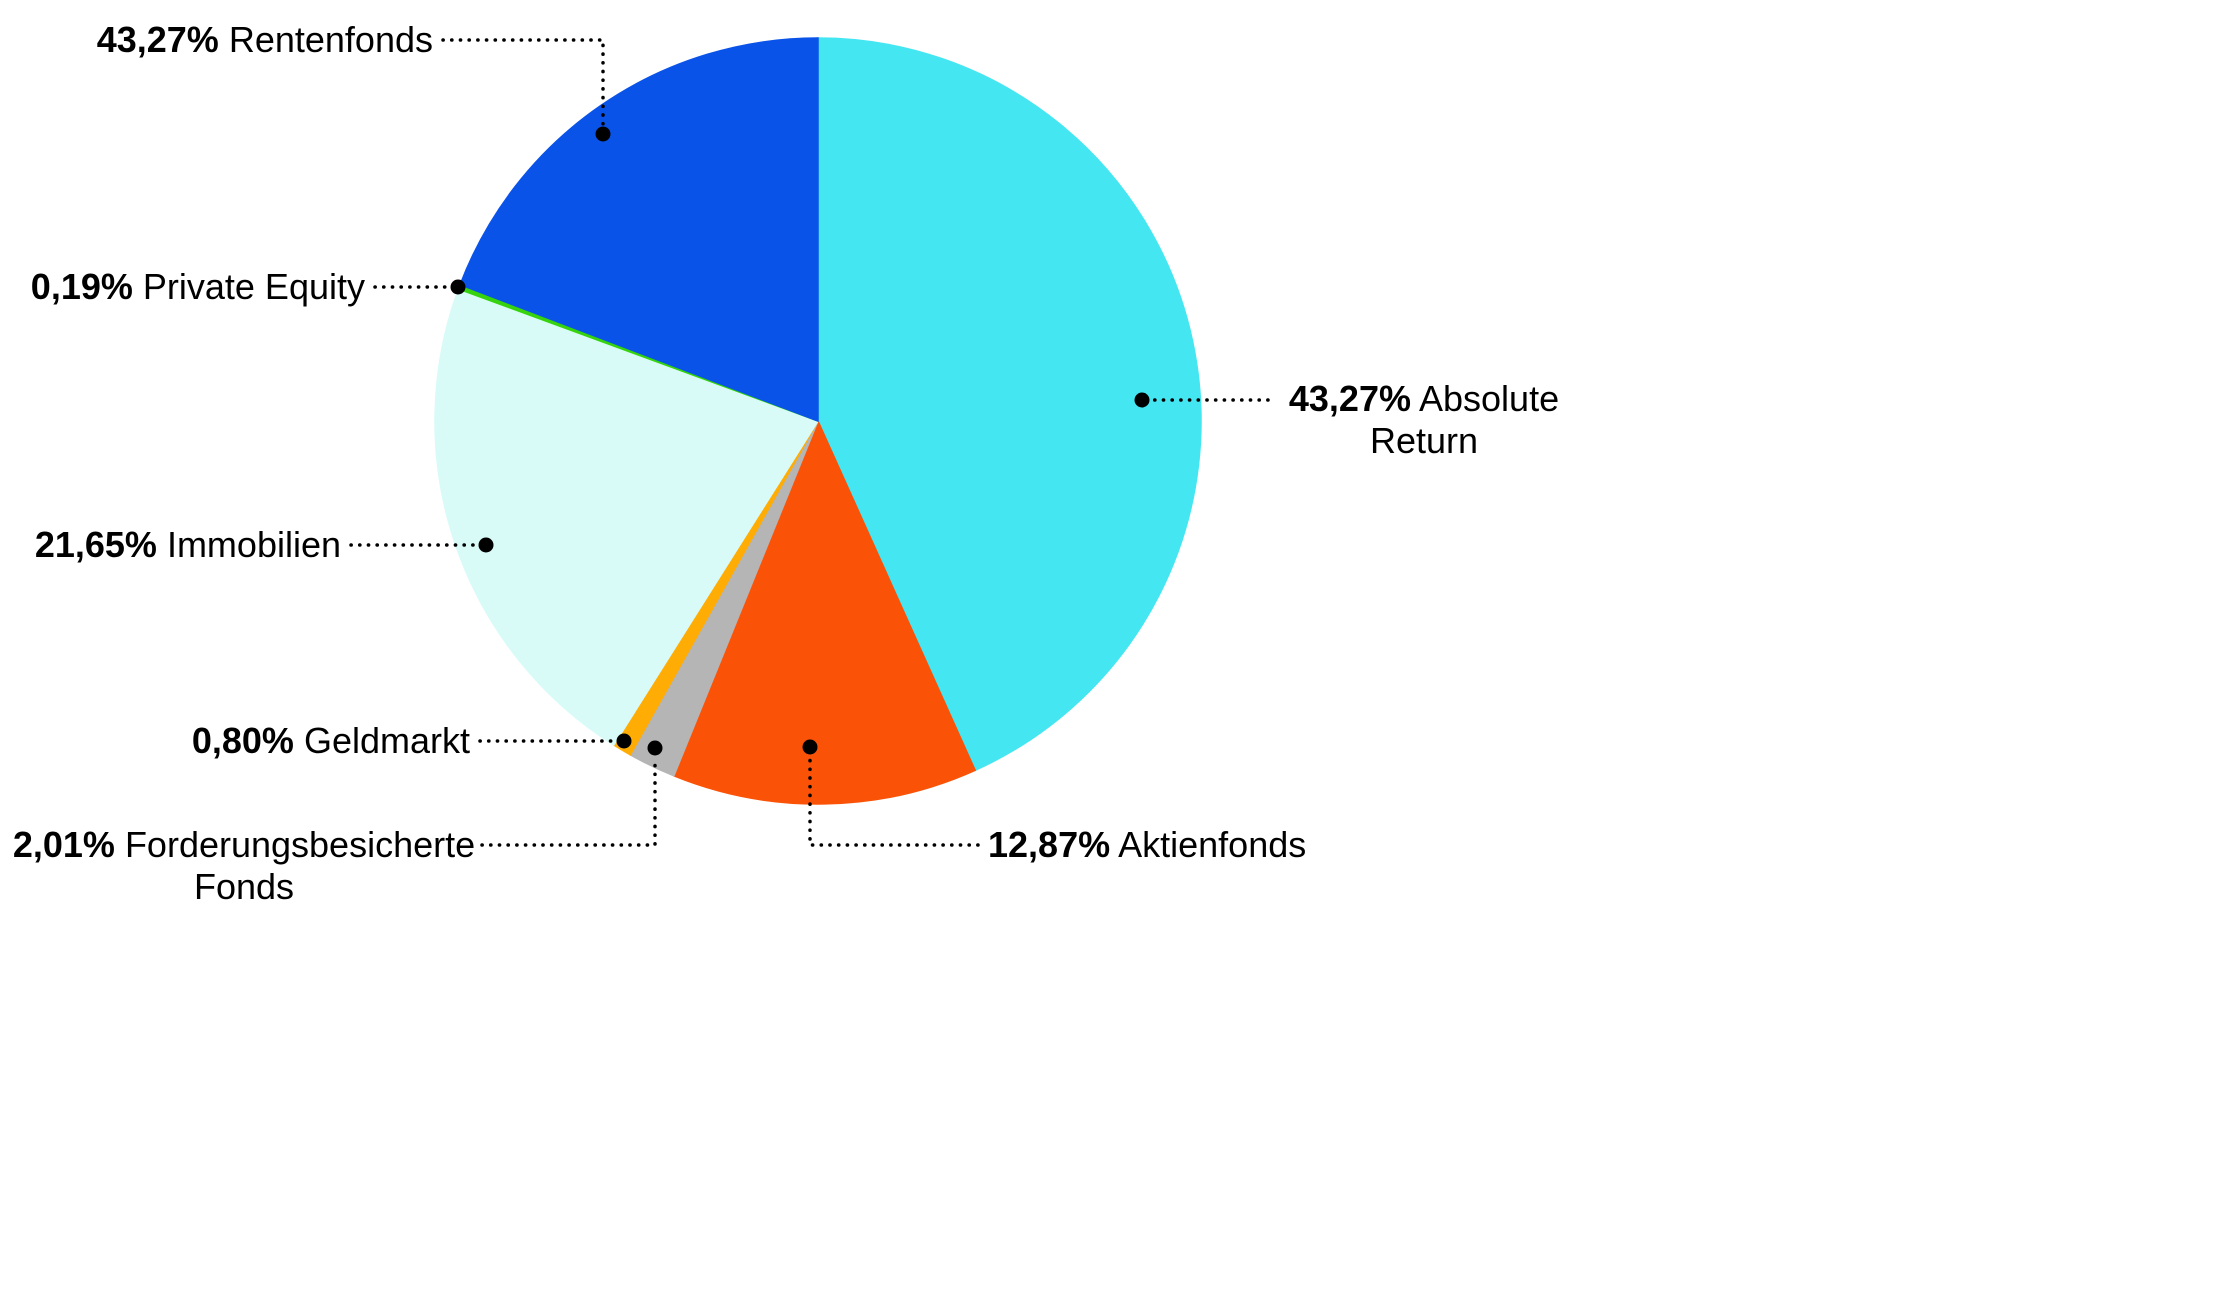  Describe the element at coordinates (300, 866) in the screenshot. I see `label-forderungsbesicherte-fonds-name: Forderungsbesicherte Fonds` at that location.